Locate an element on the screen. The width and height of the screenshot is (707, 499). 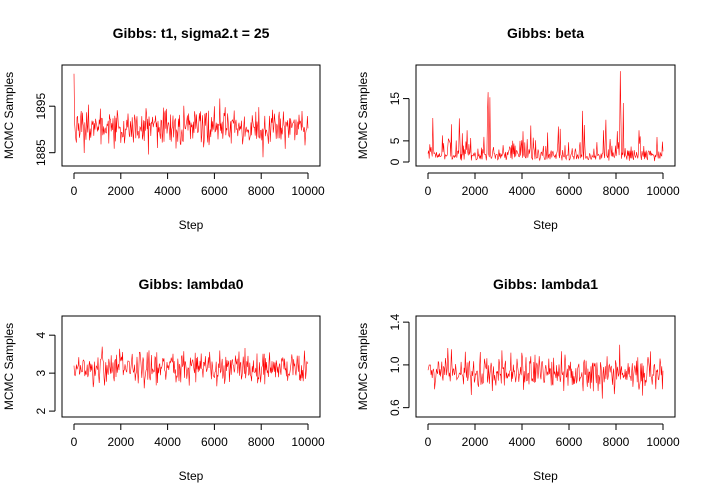
y-tick-label: 1.0 is located at coordinates (395, 364).